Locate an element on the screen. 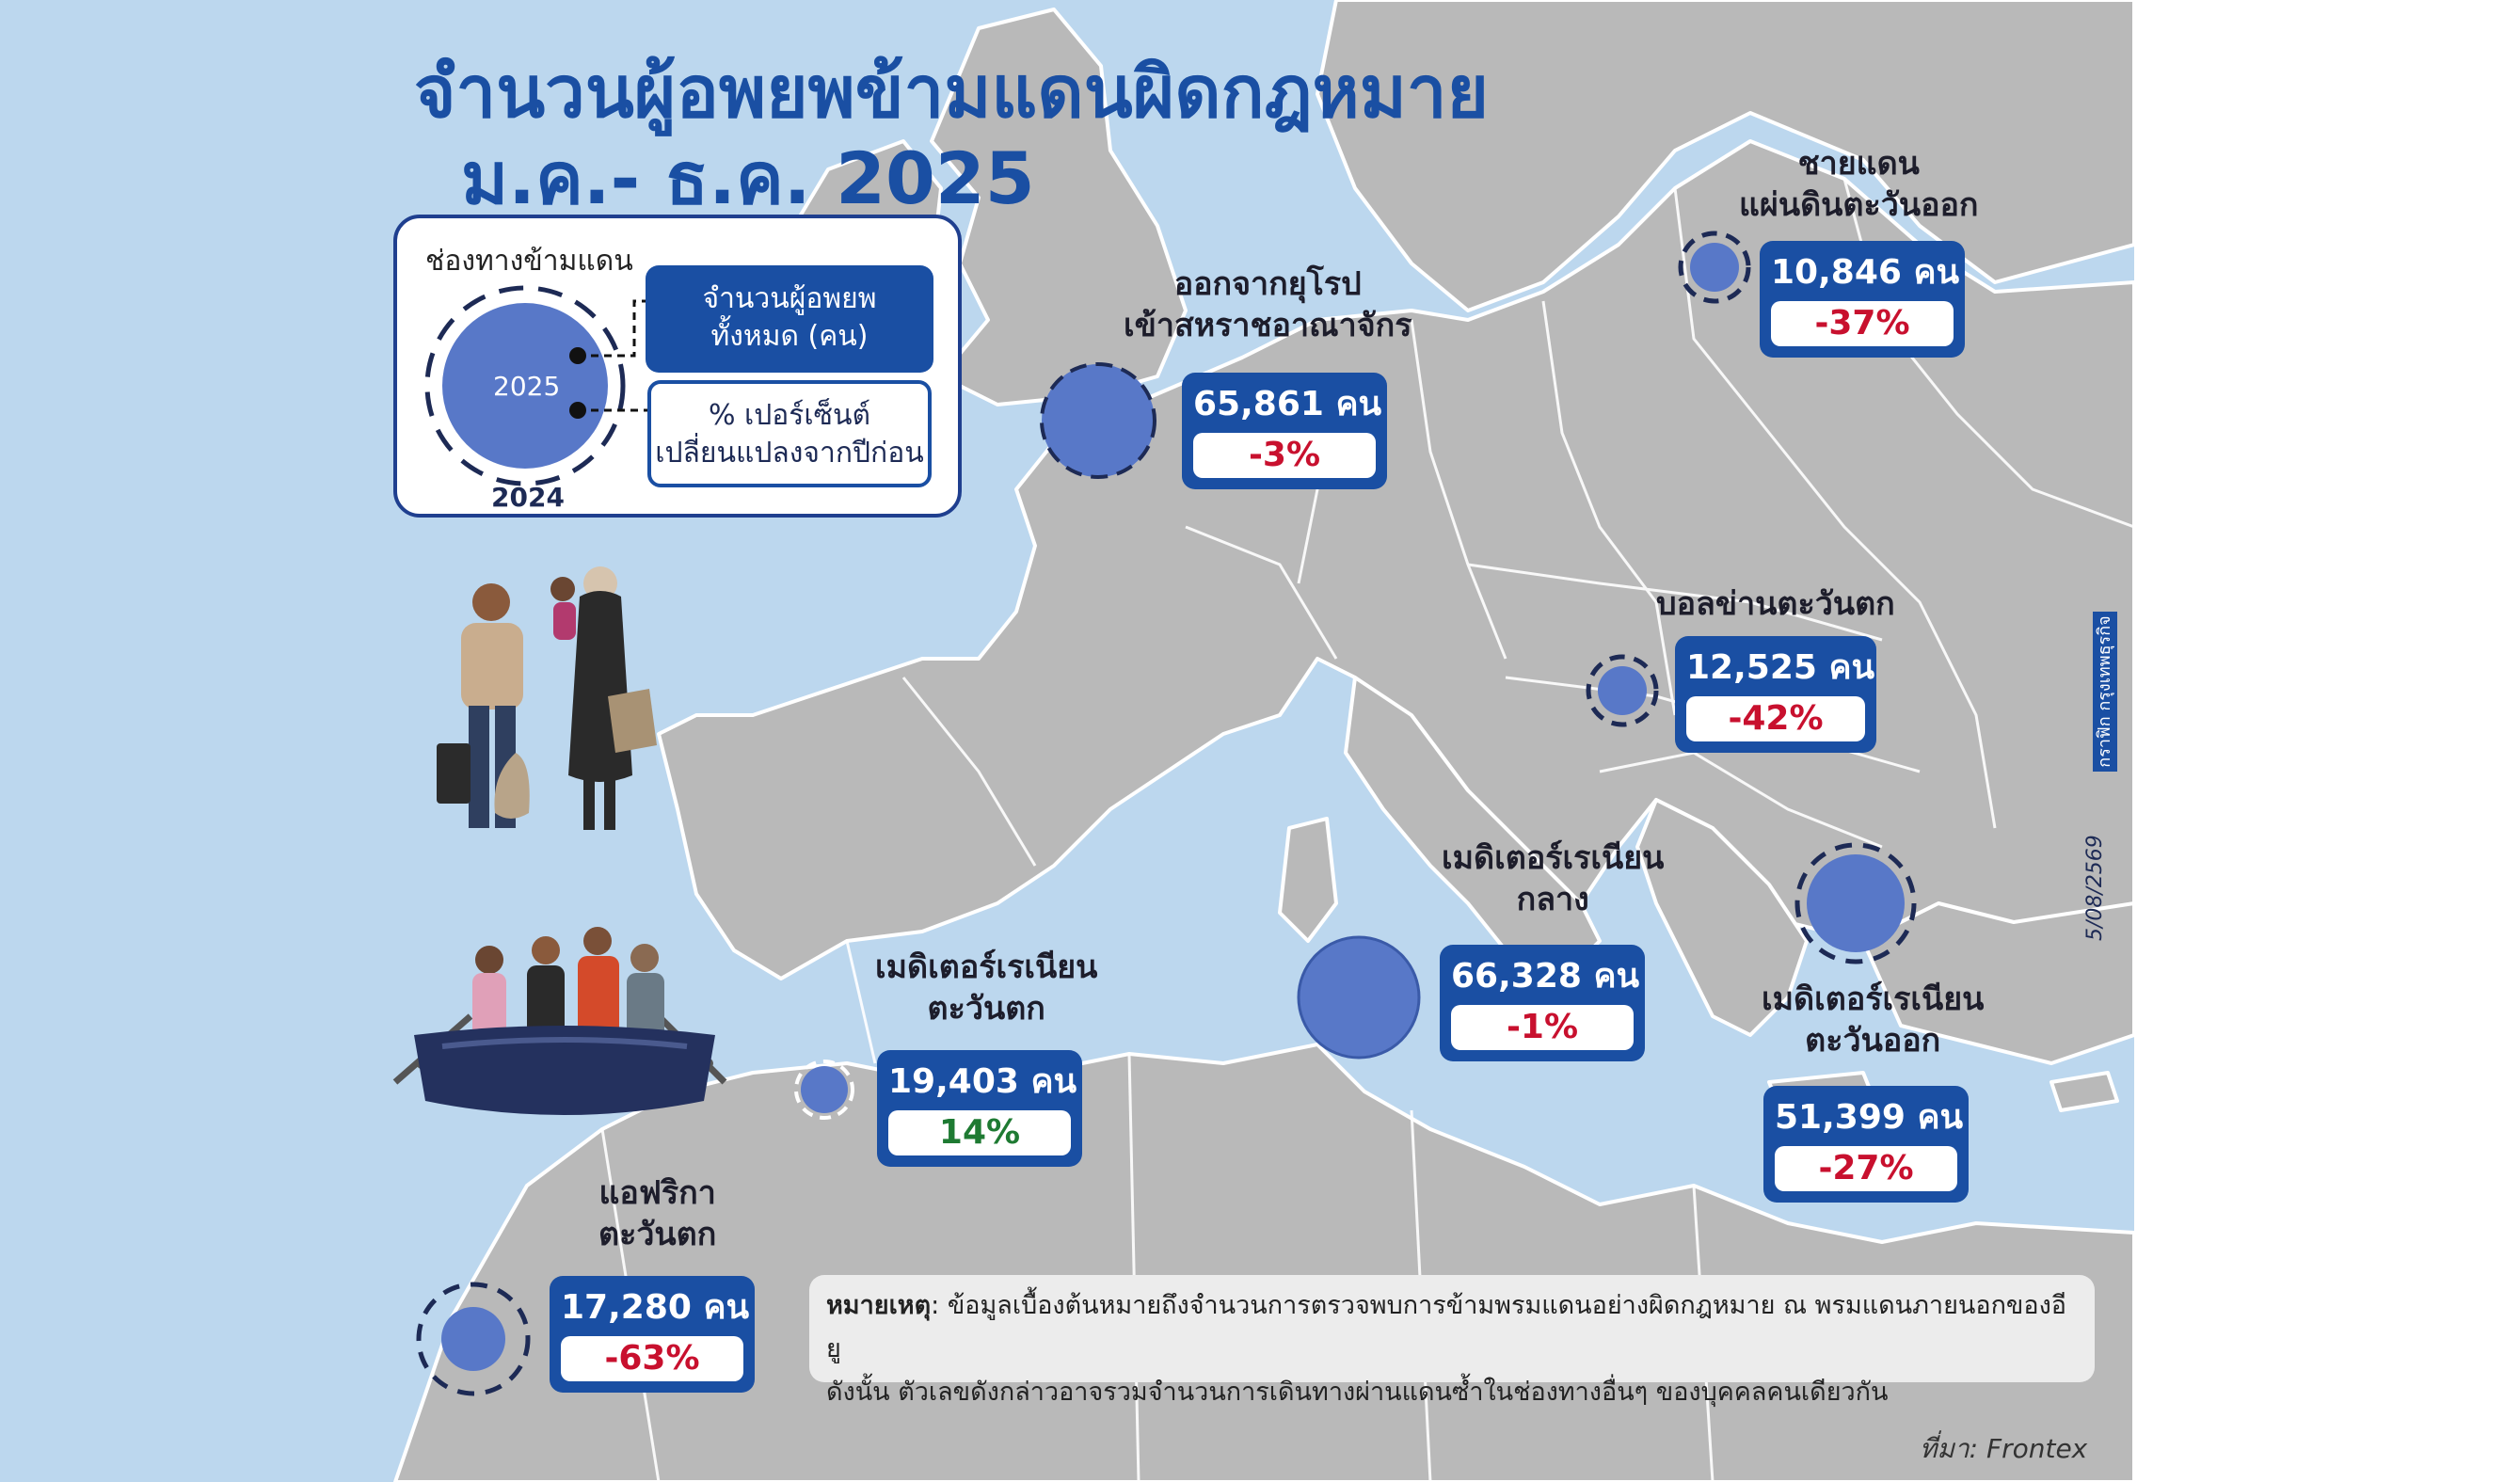 The width and height of the screenshot is (2520, 1482). stat-box-east-med: 51,399 คน -27% is located at coordinates (1866, 1145).